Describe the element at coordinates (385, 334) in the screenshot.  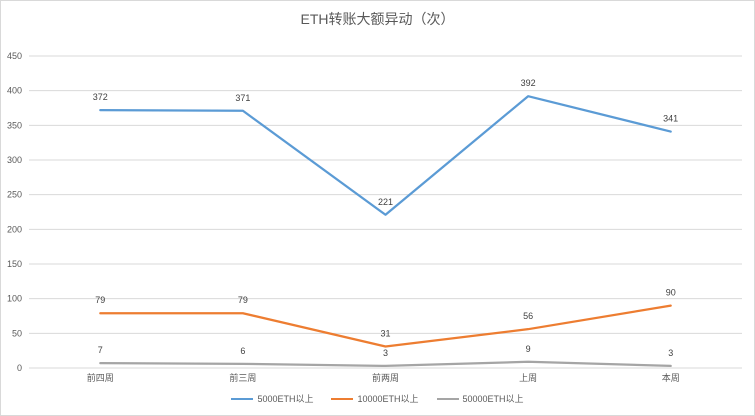
I see `data-label: 31` at that location.